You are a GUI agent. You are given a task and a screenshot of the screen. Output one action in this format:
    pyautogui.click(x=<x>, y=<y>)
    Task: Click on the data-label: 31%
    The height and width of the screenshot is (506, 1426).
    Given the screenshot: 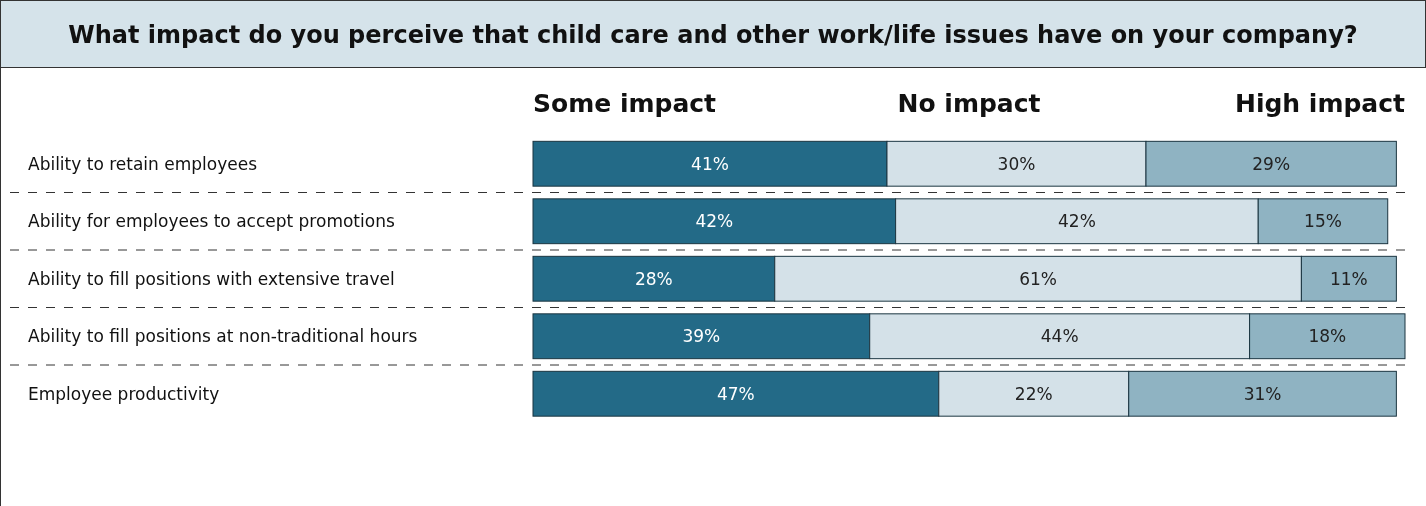 What is the action you would take?
    pyautogui.click(x=1262, y=393)
    